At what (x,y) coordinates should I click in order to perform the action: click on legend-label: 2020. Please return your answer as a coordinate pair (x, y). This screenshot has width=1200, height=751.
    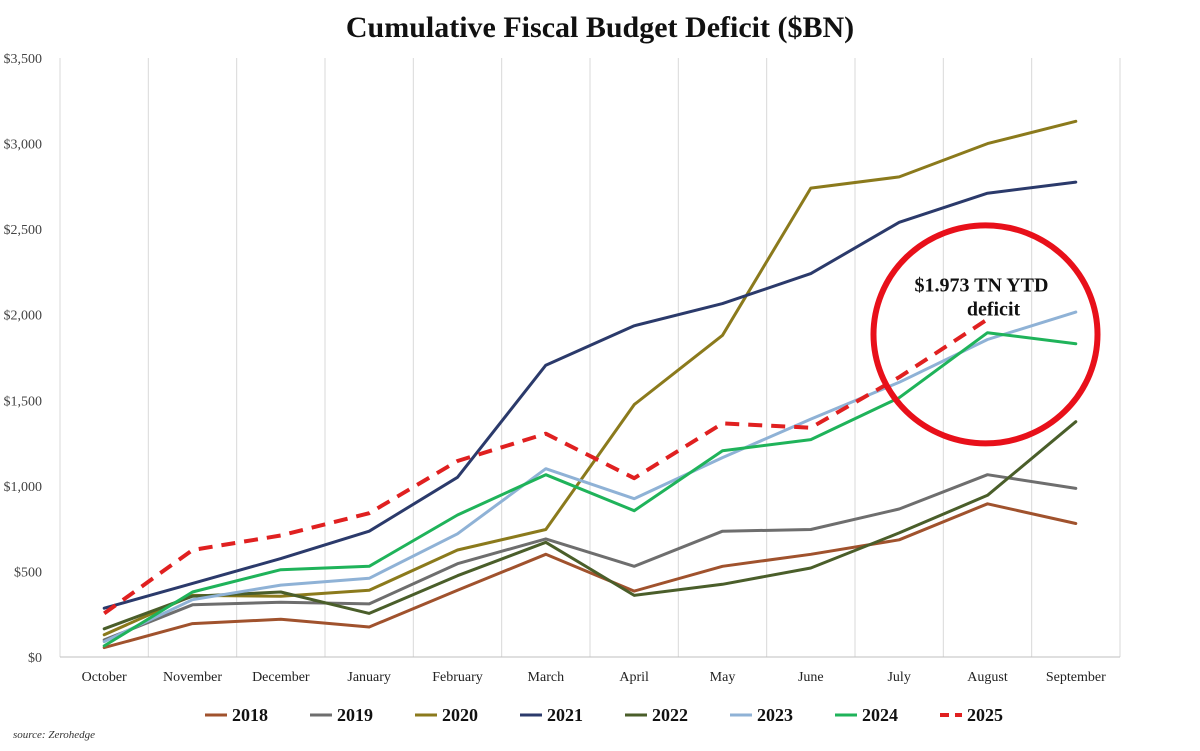
    Looking at the image, I should click on (460, 715).